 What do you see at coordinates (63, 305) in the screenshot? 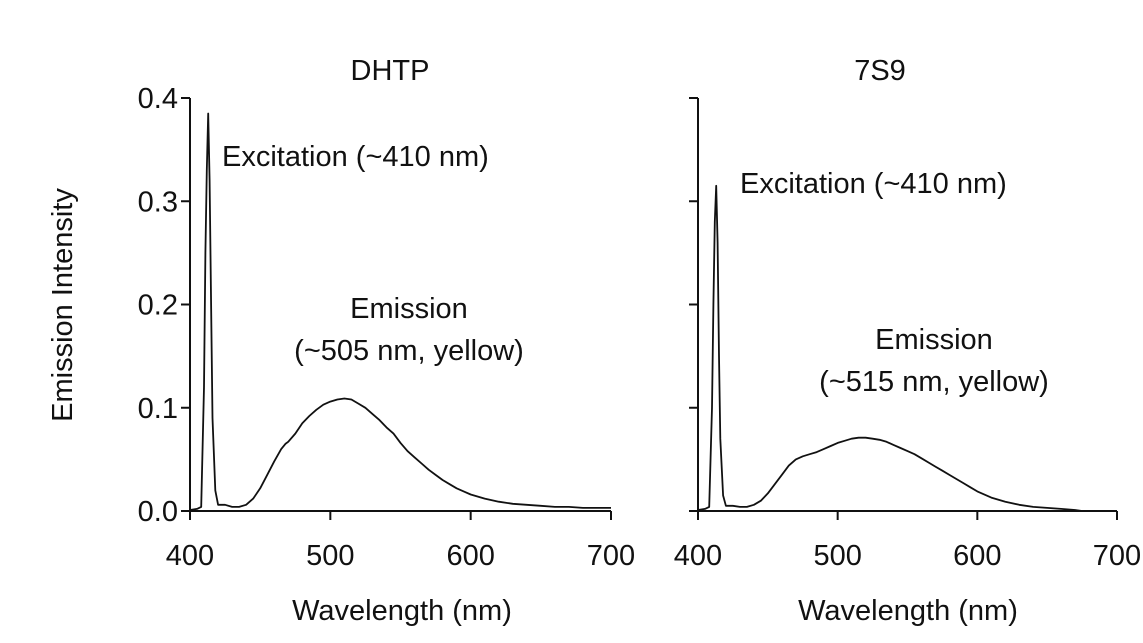
I see `y-axis-label: Emission Intensity` at bounding box center [63, 305].